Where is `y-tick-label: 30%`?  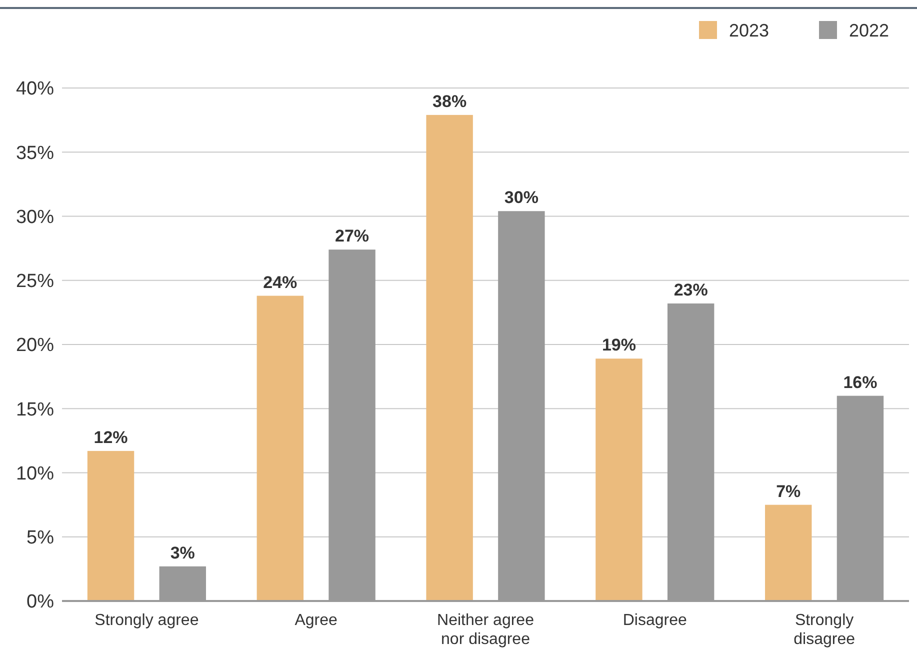 y-tick-label: 30% is located at coordinates (35, 217).